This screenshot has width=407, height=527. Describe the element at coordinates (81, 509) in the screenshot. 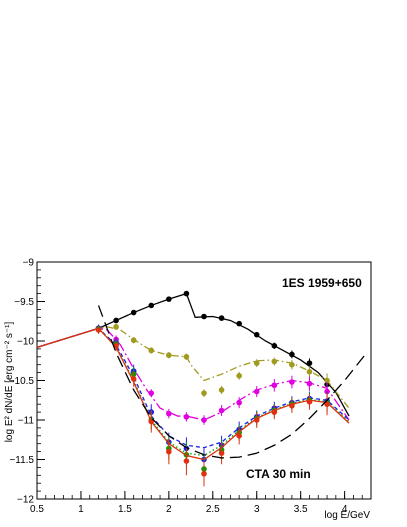

I see `x-tick-label: 1` at that location.